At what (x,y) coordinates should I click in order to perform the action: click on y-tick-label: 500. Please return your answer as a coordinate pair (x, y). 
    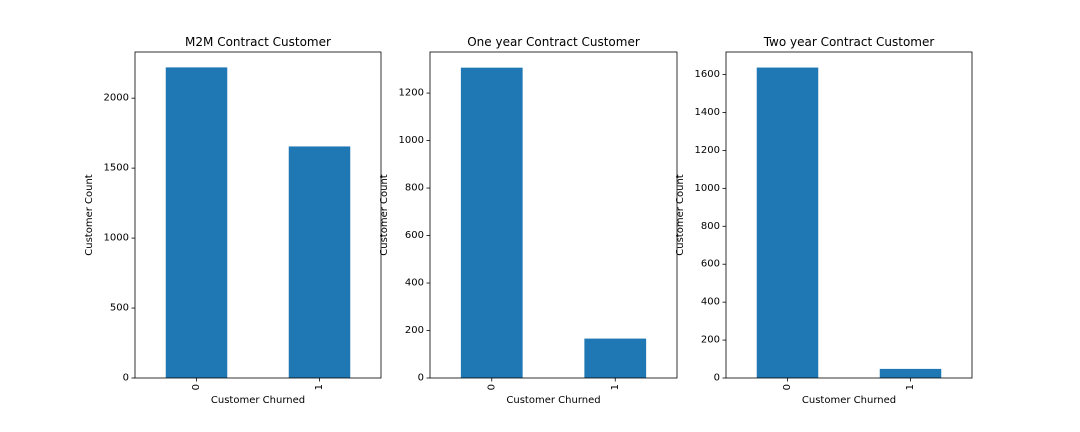
    Looking at the image, I should click on (119, 308).